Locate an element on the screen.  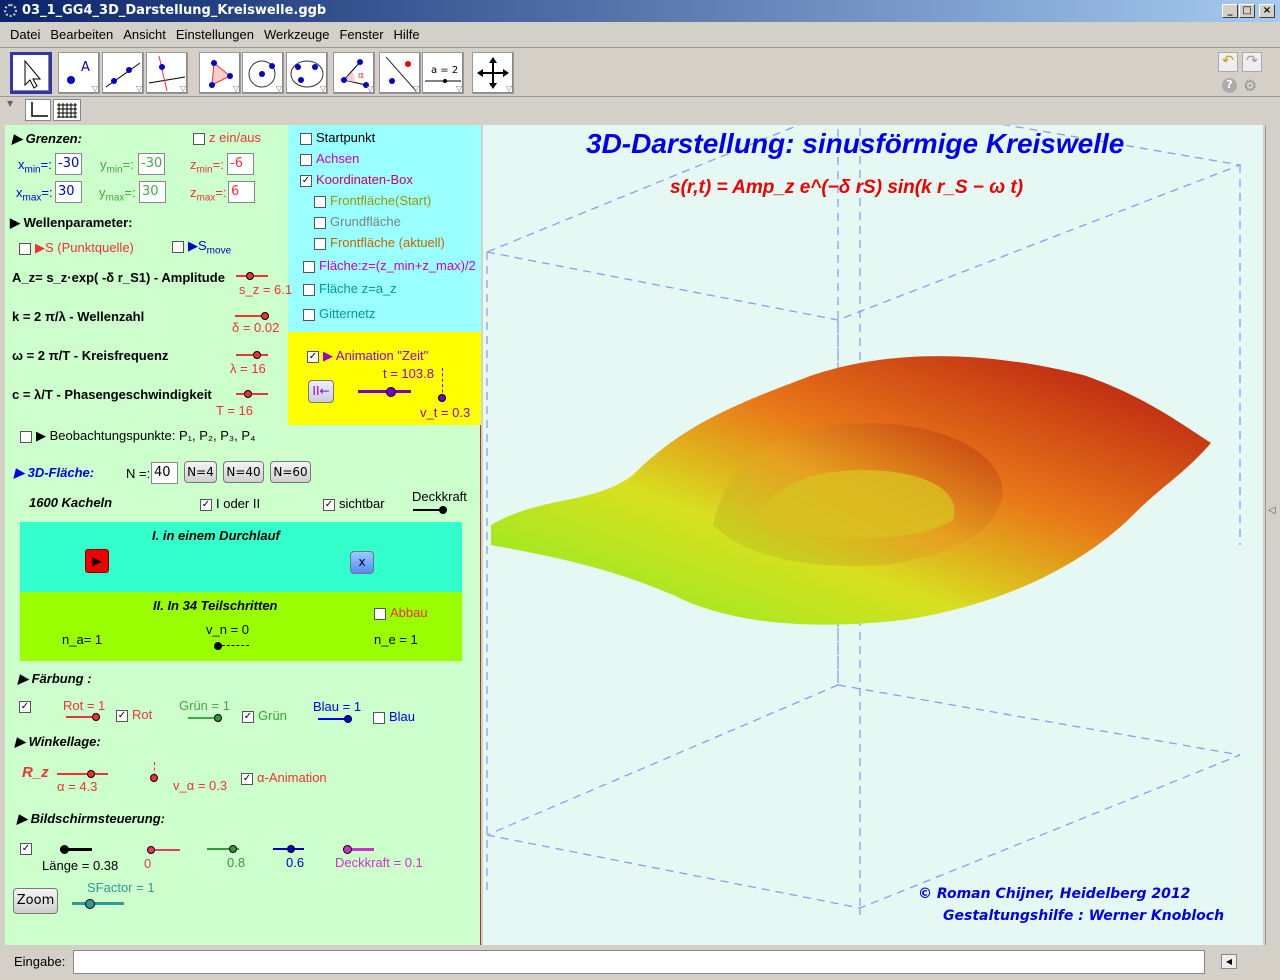
line-tool-button: ▽ is located at coordinates (123, 73).